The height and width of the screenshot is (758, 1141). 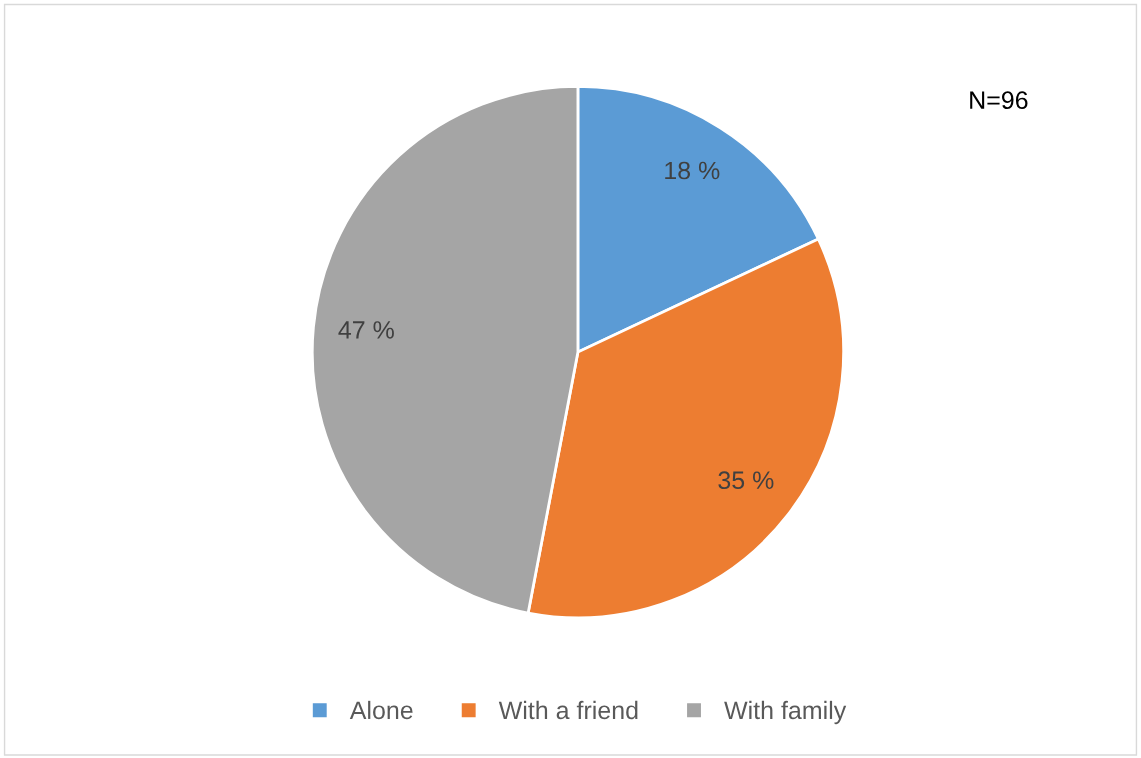 What do you see at coordinates (746, 480) in the screenshot?
I see `data-label: 35 %` at bounding box center [746, 480].